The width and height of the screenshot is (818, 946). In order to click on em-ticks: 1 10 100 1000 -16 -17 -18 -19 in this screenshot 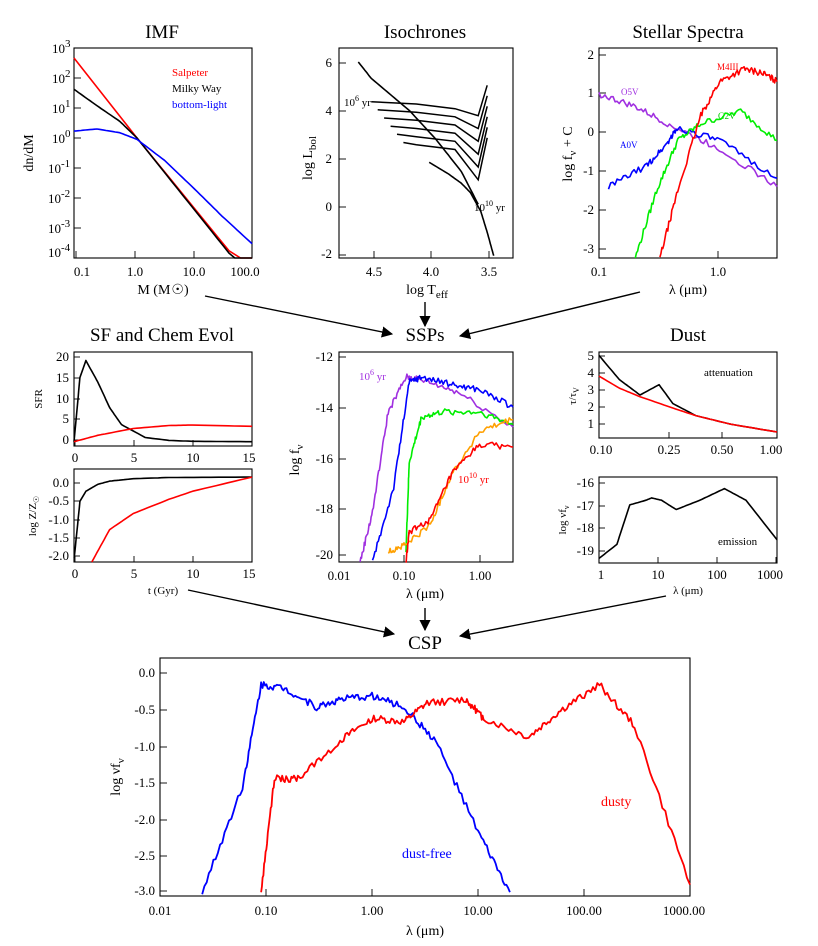, I will do `click(680, 528)`.